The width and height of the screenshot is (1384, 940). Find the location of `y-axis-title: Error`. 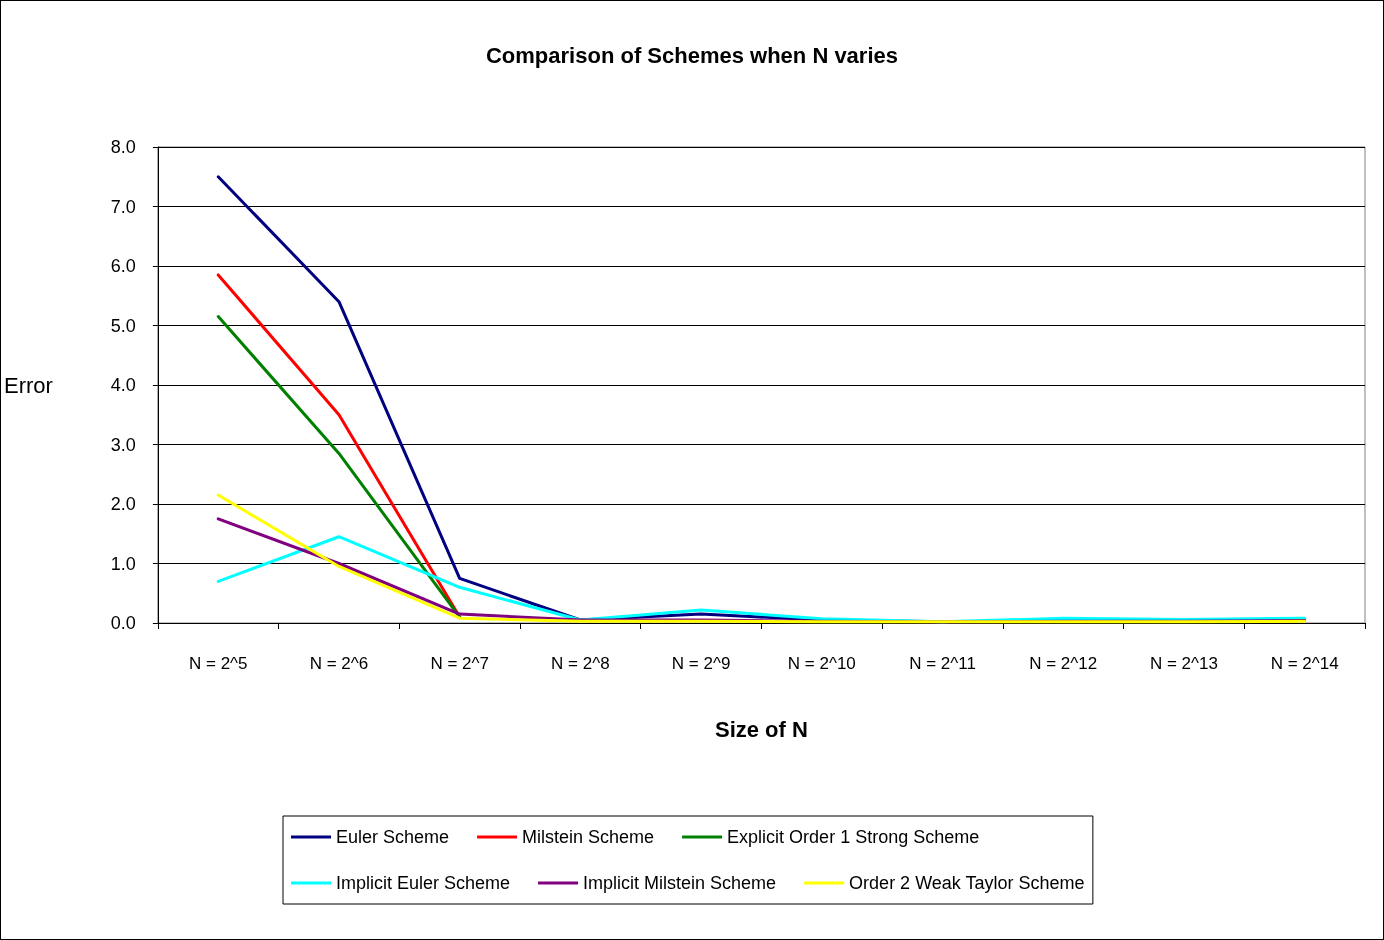

y-axis-title: Error is located at coordinates (28, 385).